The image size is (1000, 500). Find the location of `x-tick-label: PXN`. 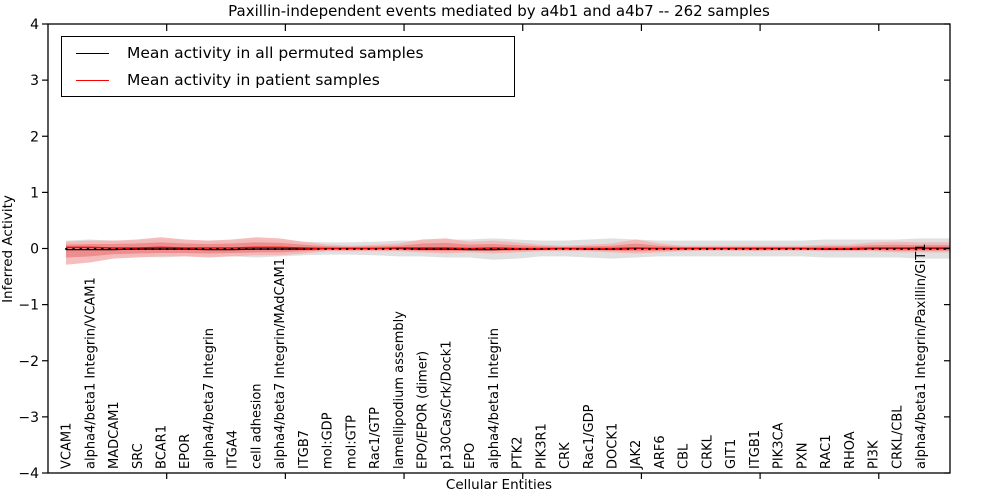

x-tick-label: PXN is located at coordinates (802, 456).